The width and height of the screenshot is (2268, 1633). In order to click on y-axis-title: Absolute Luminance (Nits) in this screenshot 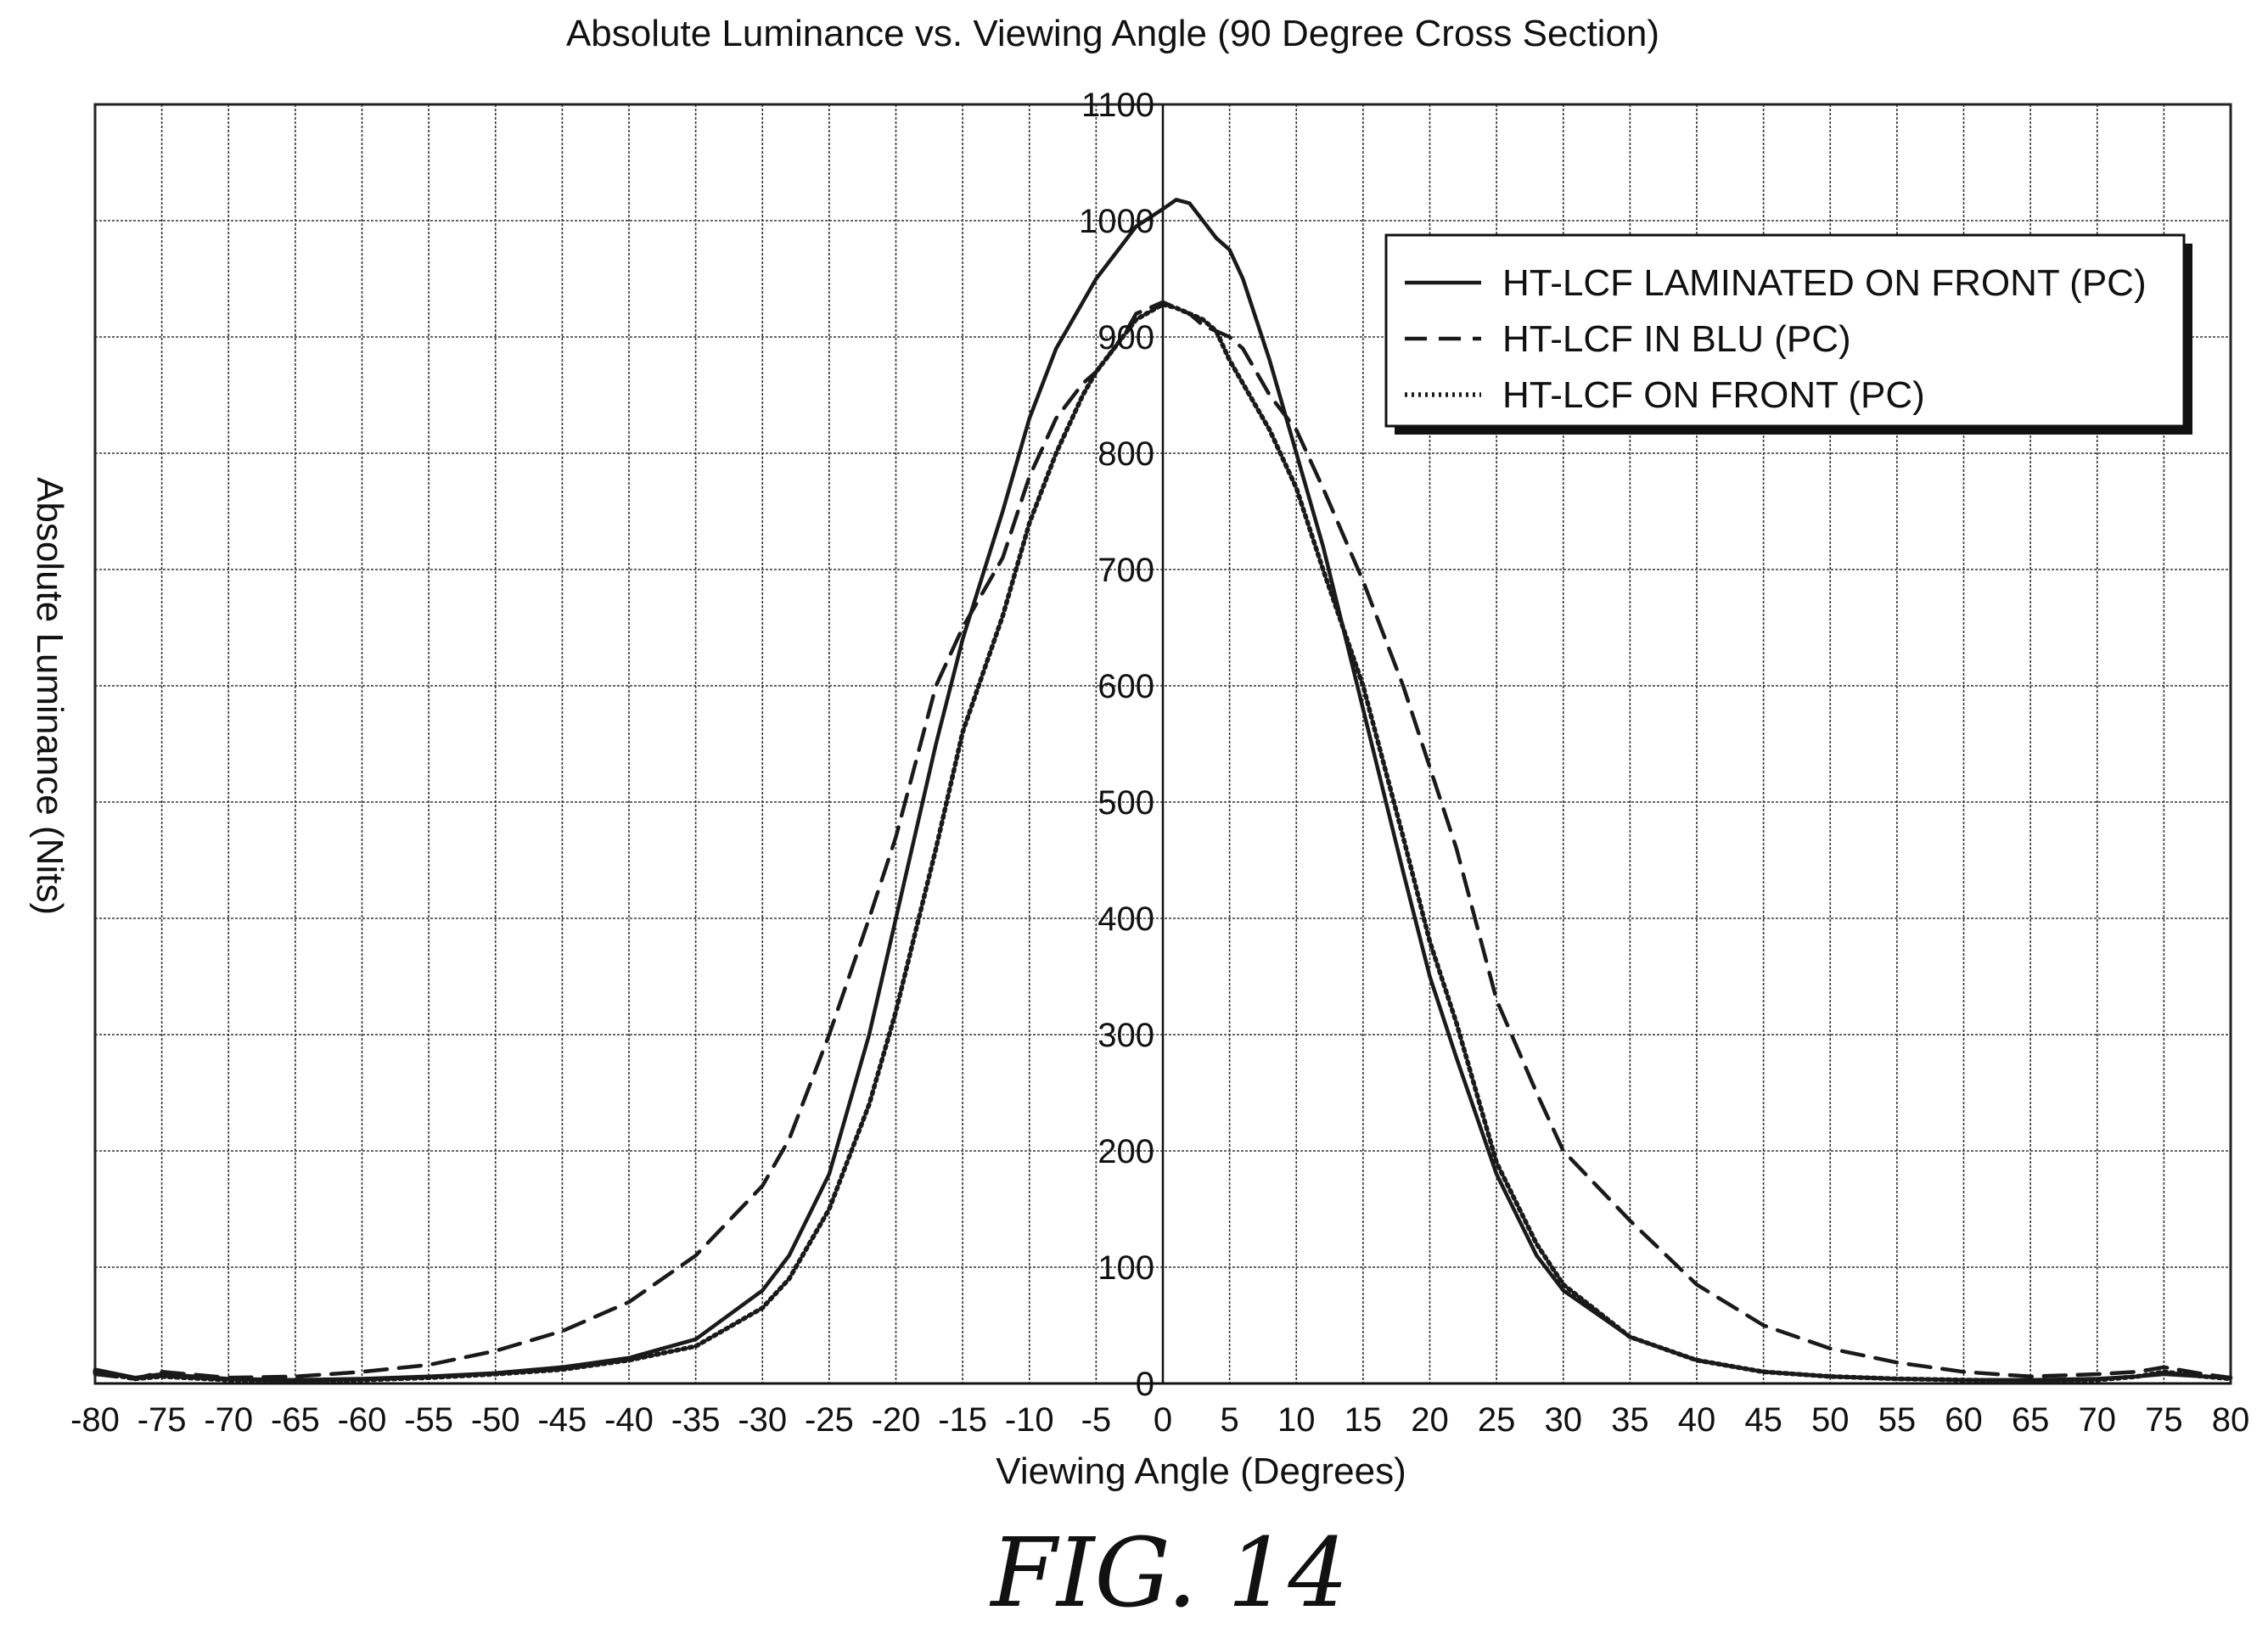, I will do `click(49, 696)`.